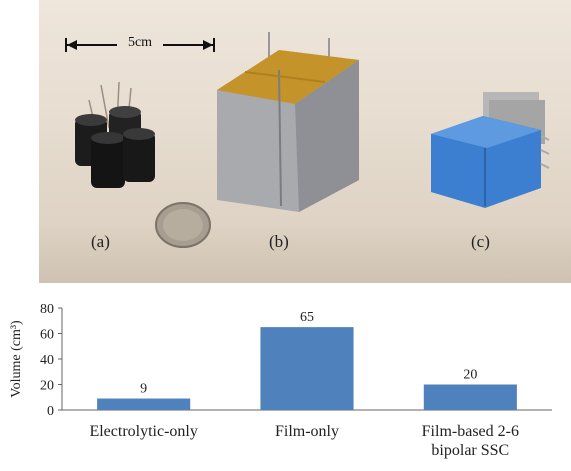  I want to click on scale-bar-left-arrowhead, so click(72, 45).